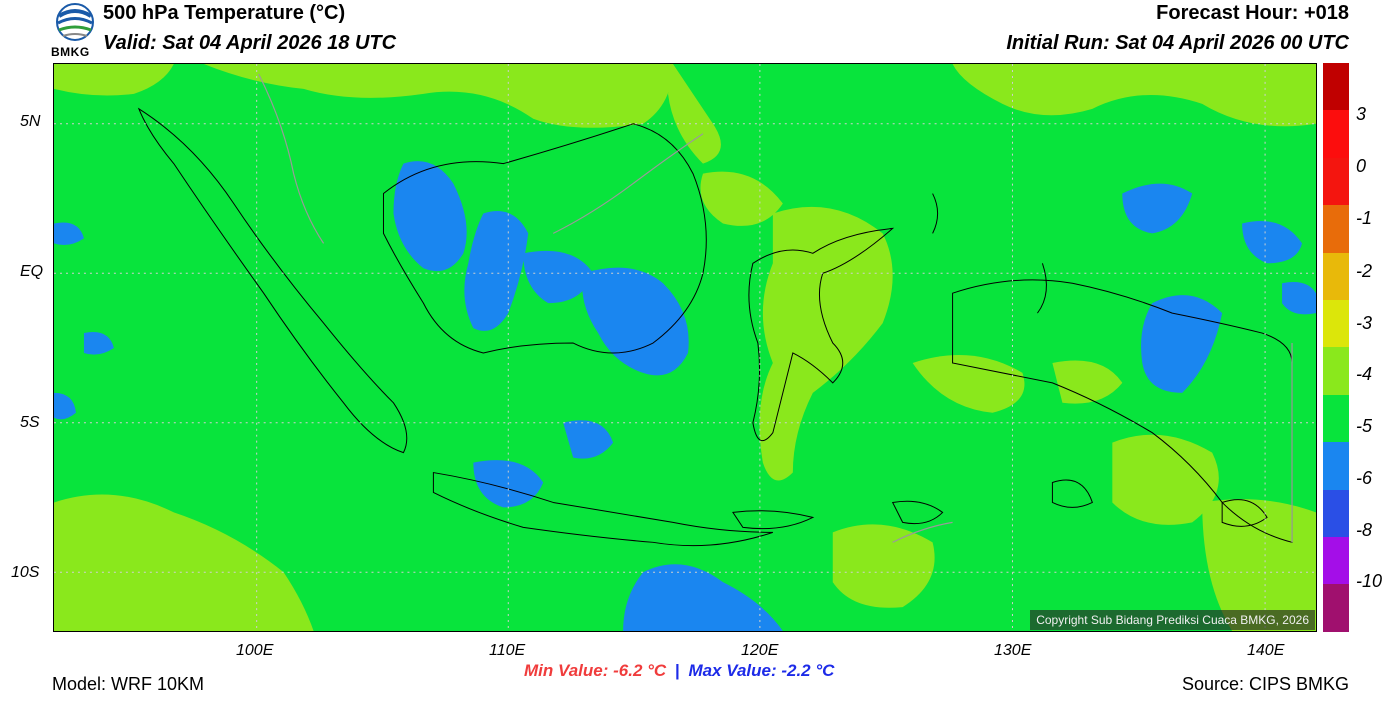  I want to click on bmkg-logo-text: BMKG, so click(70, 52).